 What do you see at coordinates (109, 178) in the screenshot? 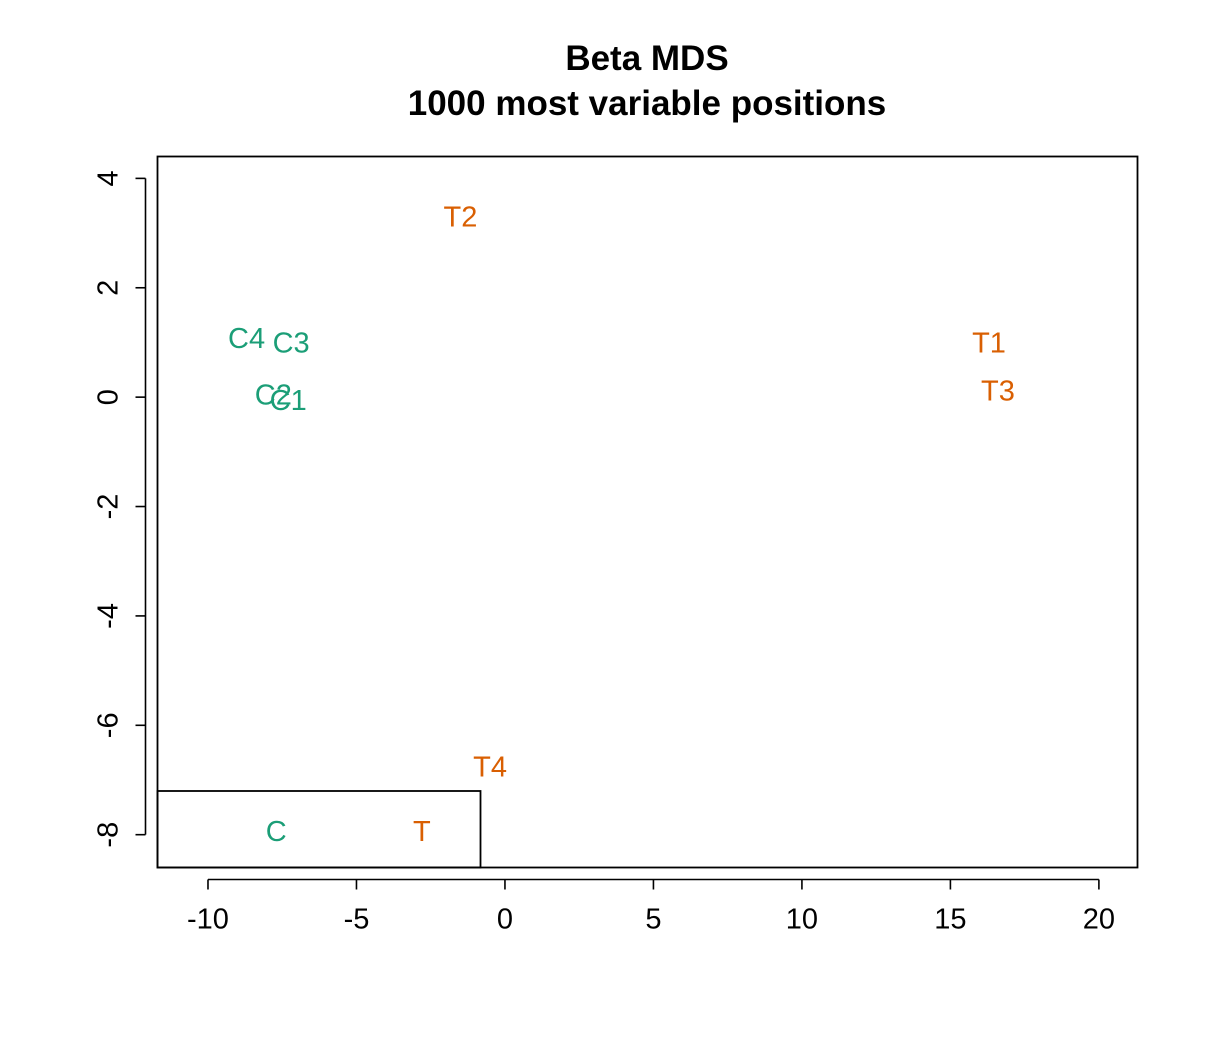
I see `y-tick-label: 4` at bounding box center [109, 178].